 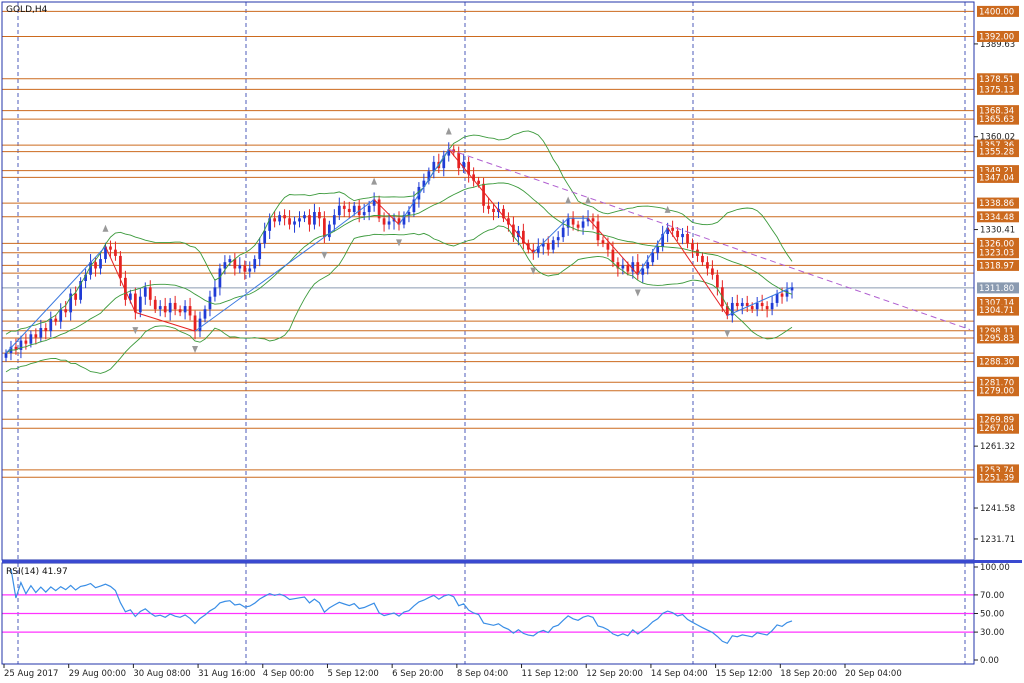 I want to click on price-level-tag-label: 1400.00, so click(x=996, y=12).